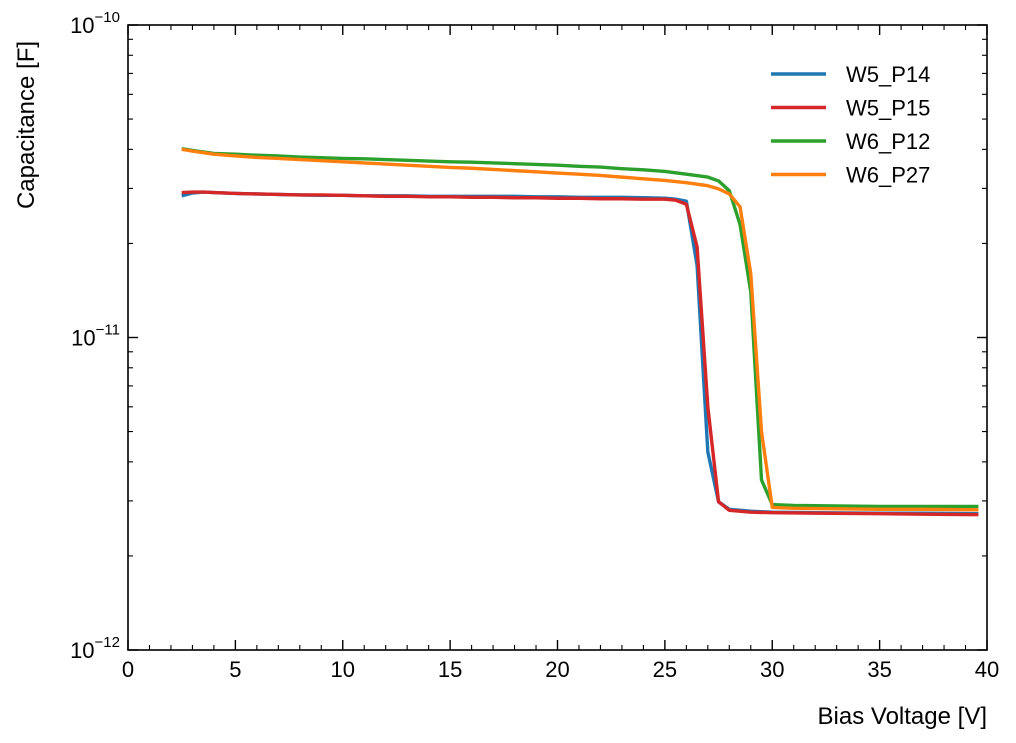  I want to click on y-tick-label: 10−10, so click(95, 23).